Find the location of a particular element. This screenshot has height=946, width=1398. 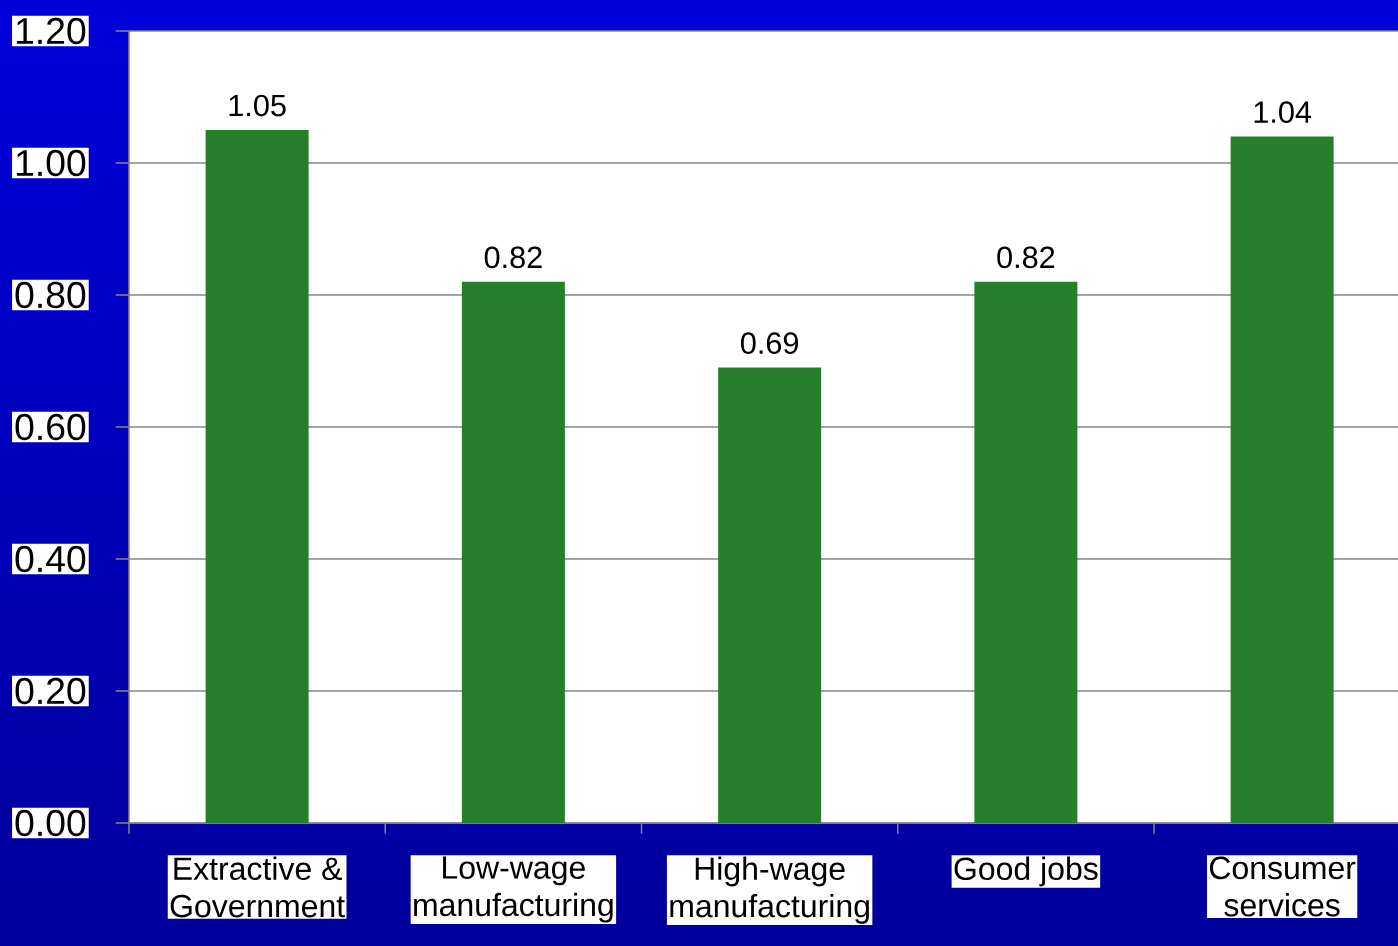

x-tick-label: Consumer services is located at coordinates (1282, 886).